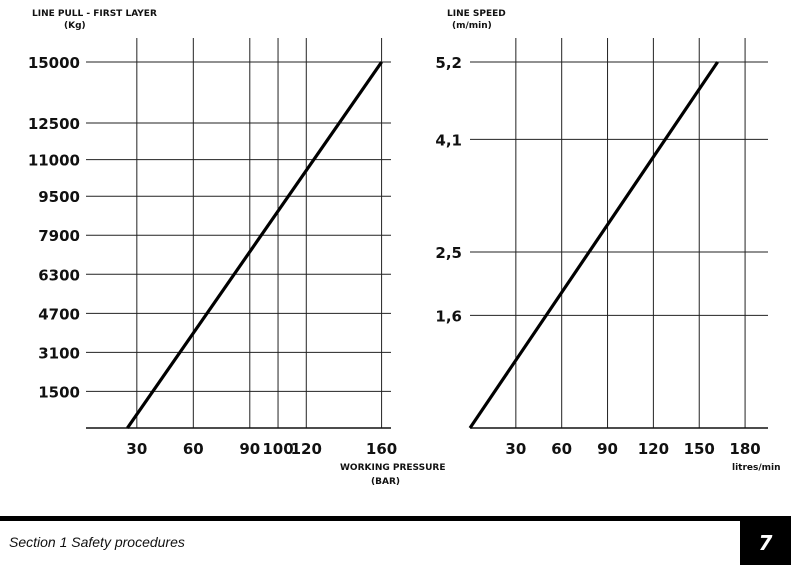  What do you see at coordinates (59, 236) in the screenshot?
I see `y-tick-label: 7900` at bounding box center [59, 236].